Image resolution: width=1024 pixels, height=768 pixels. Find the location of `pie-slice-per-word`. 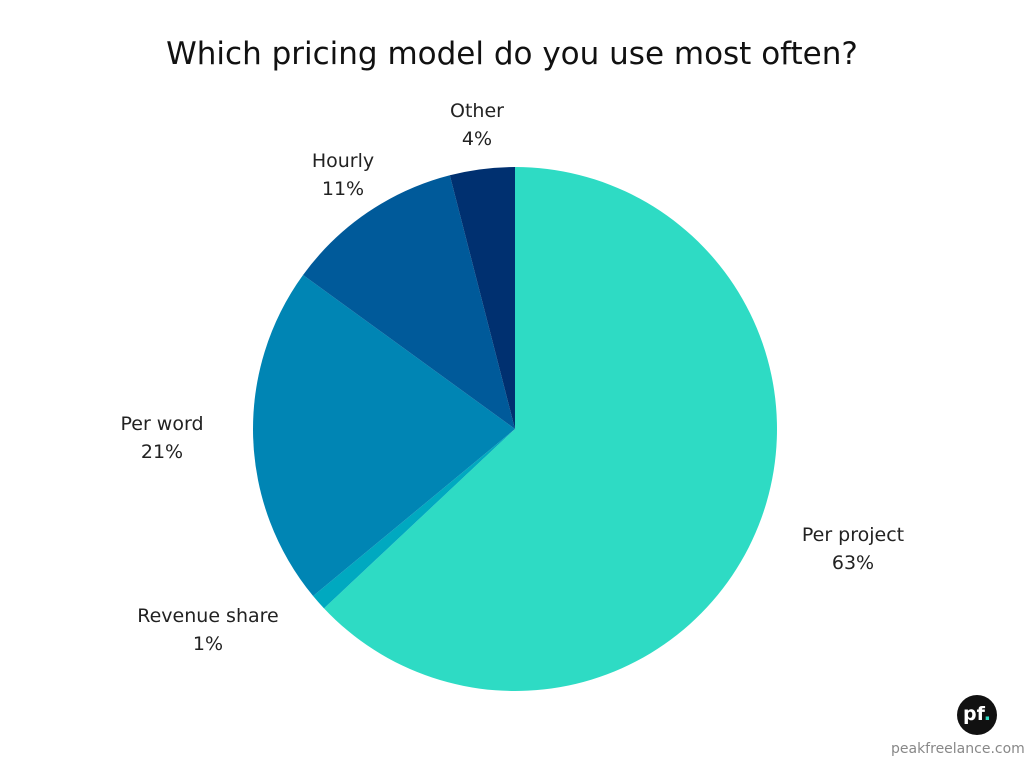

pie-slice-per-word is located at coordinates (384, 436).